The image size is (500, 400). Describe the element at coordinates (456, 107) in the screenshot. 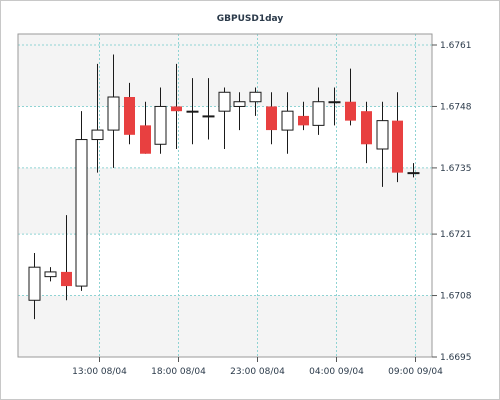

I see `y-tick-label: 1.6748` at that location.